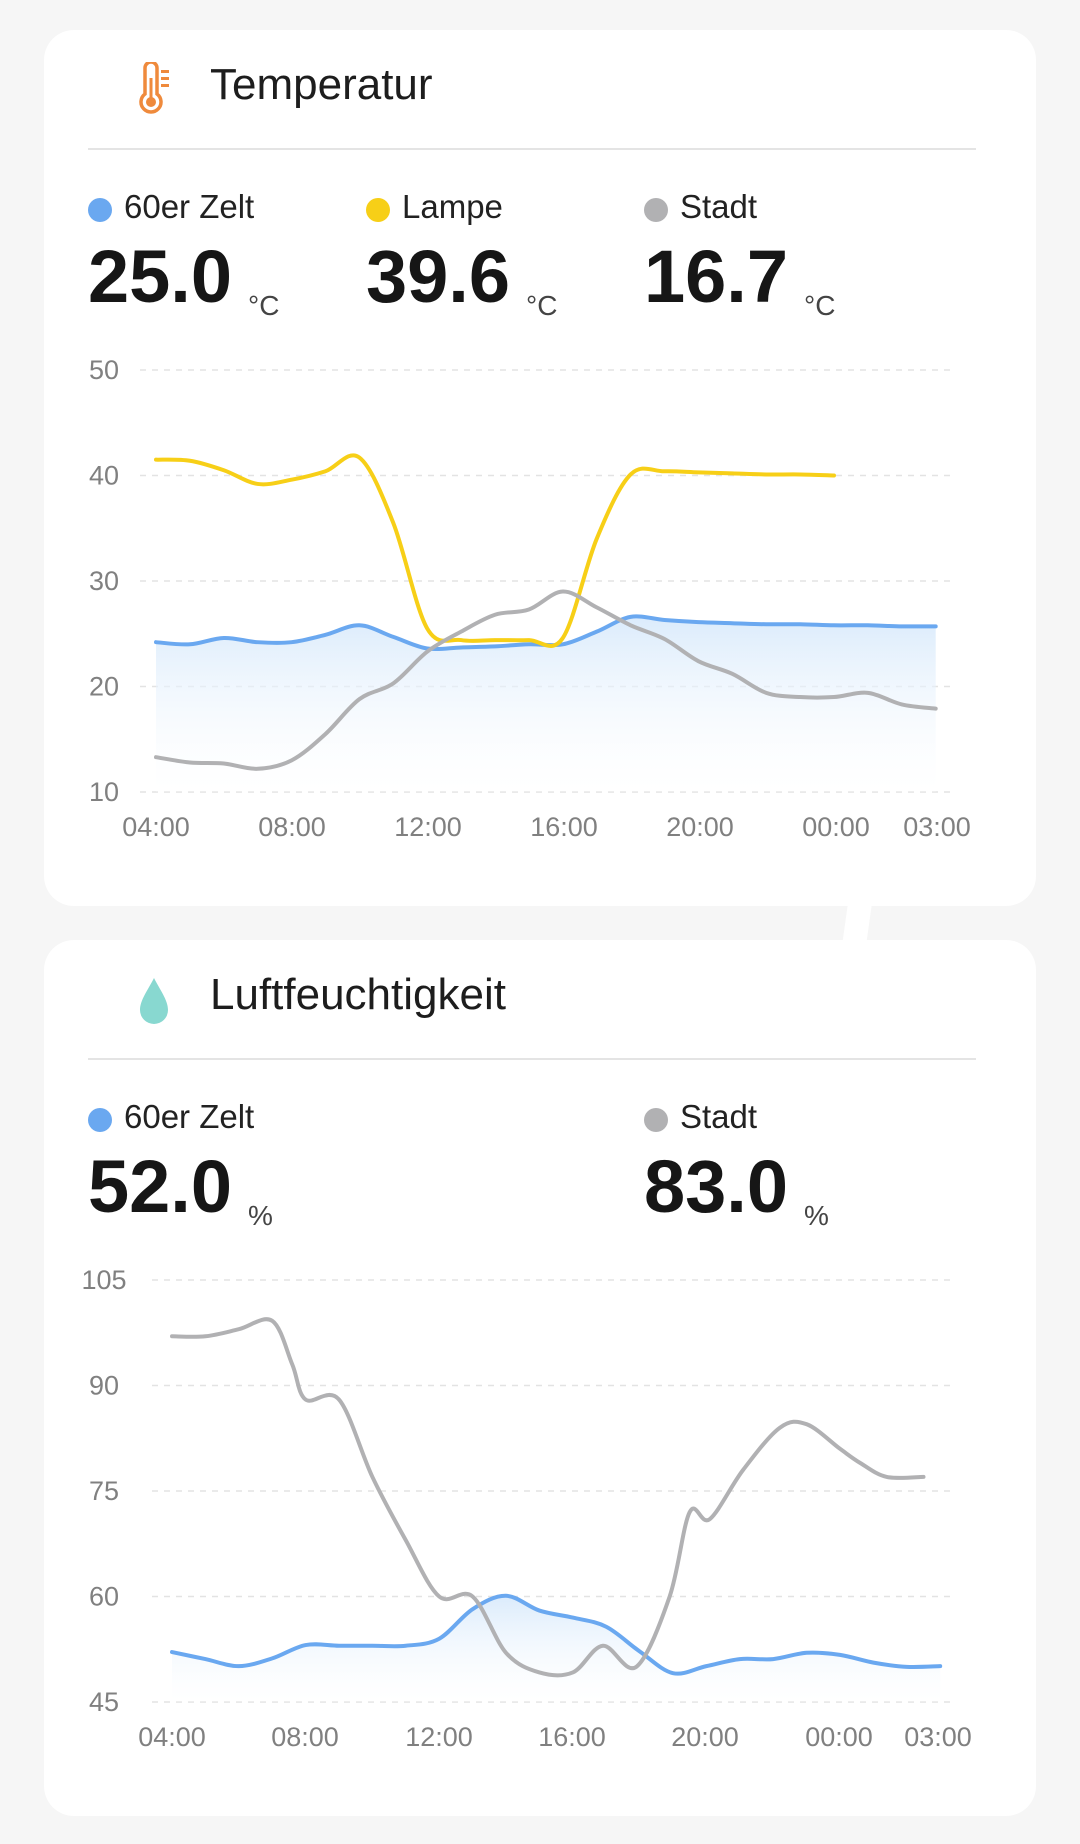 The height and width of the screenshot is (1844, 1080). Describe the element at coordinates (104, 1597) in the screenshot. I see `y-tick-label: 60` at that location.